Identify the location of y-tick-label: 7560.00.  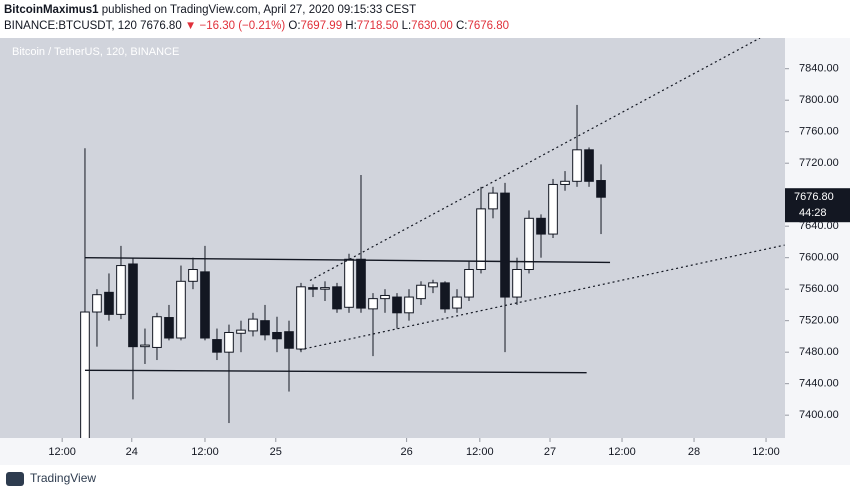
(819, 289).